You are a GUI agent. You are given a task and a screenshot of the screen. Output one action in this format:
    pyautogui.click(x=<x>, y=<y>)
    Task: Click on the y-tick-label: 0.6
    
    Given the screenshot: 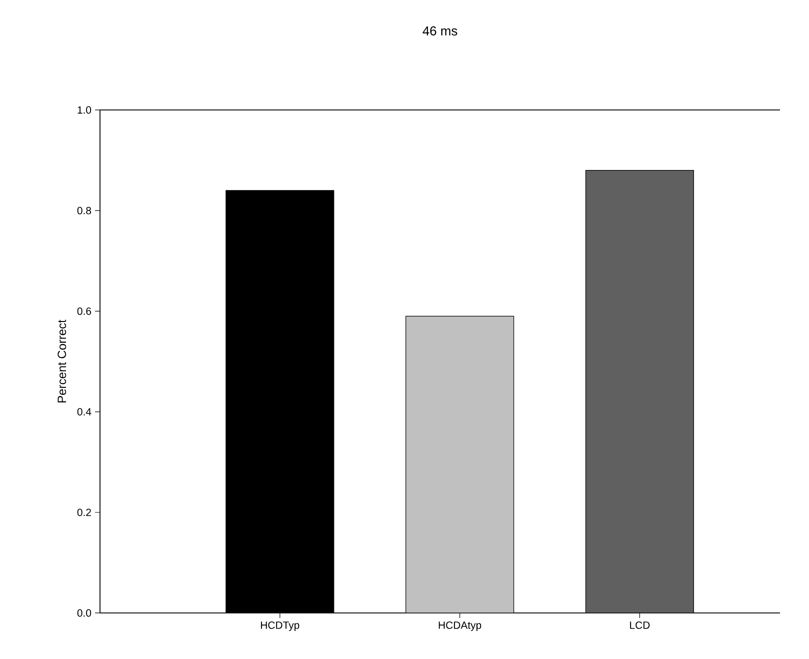 What is the action you would take?
    pyautogui.click(x=84, y=311)
    